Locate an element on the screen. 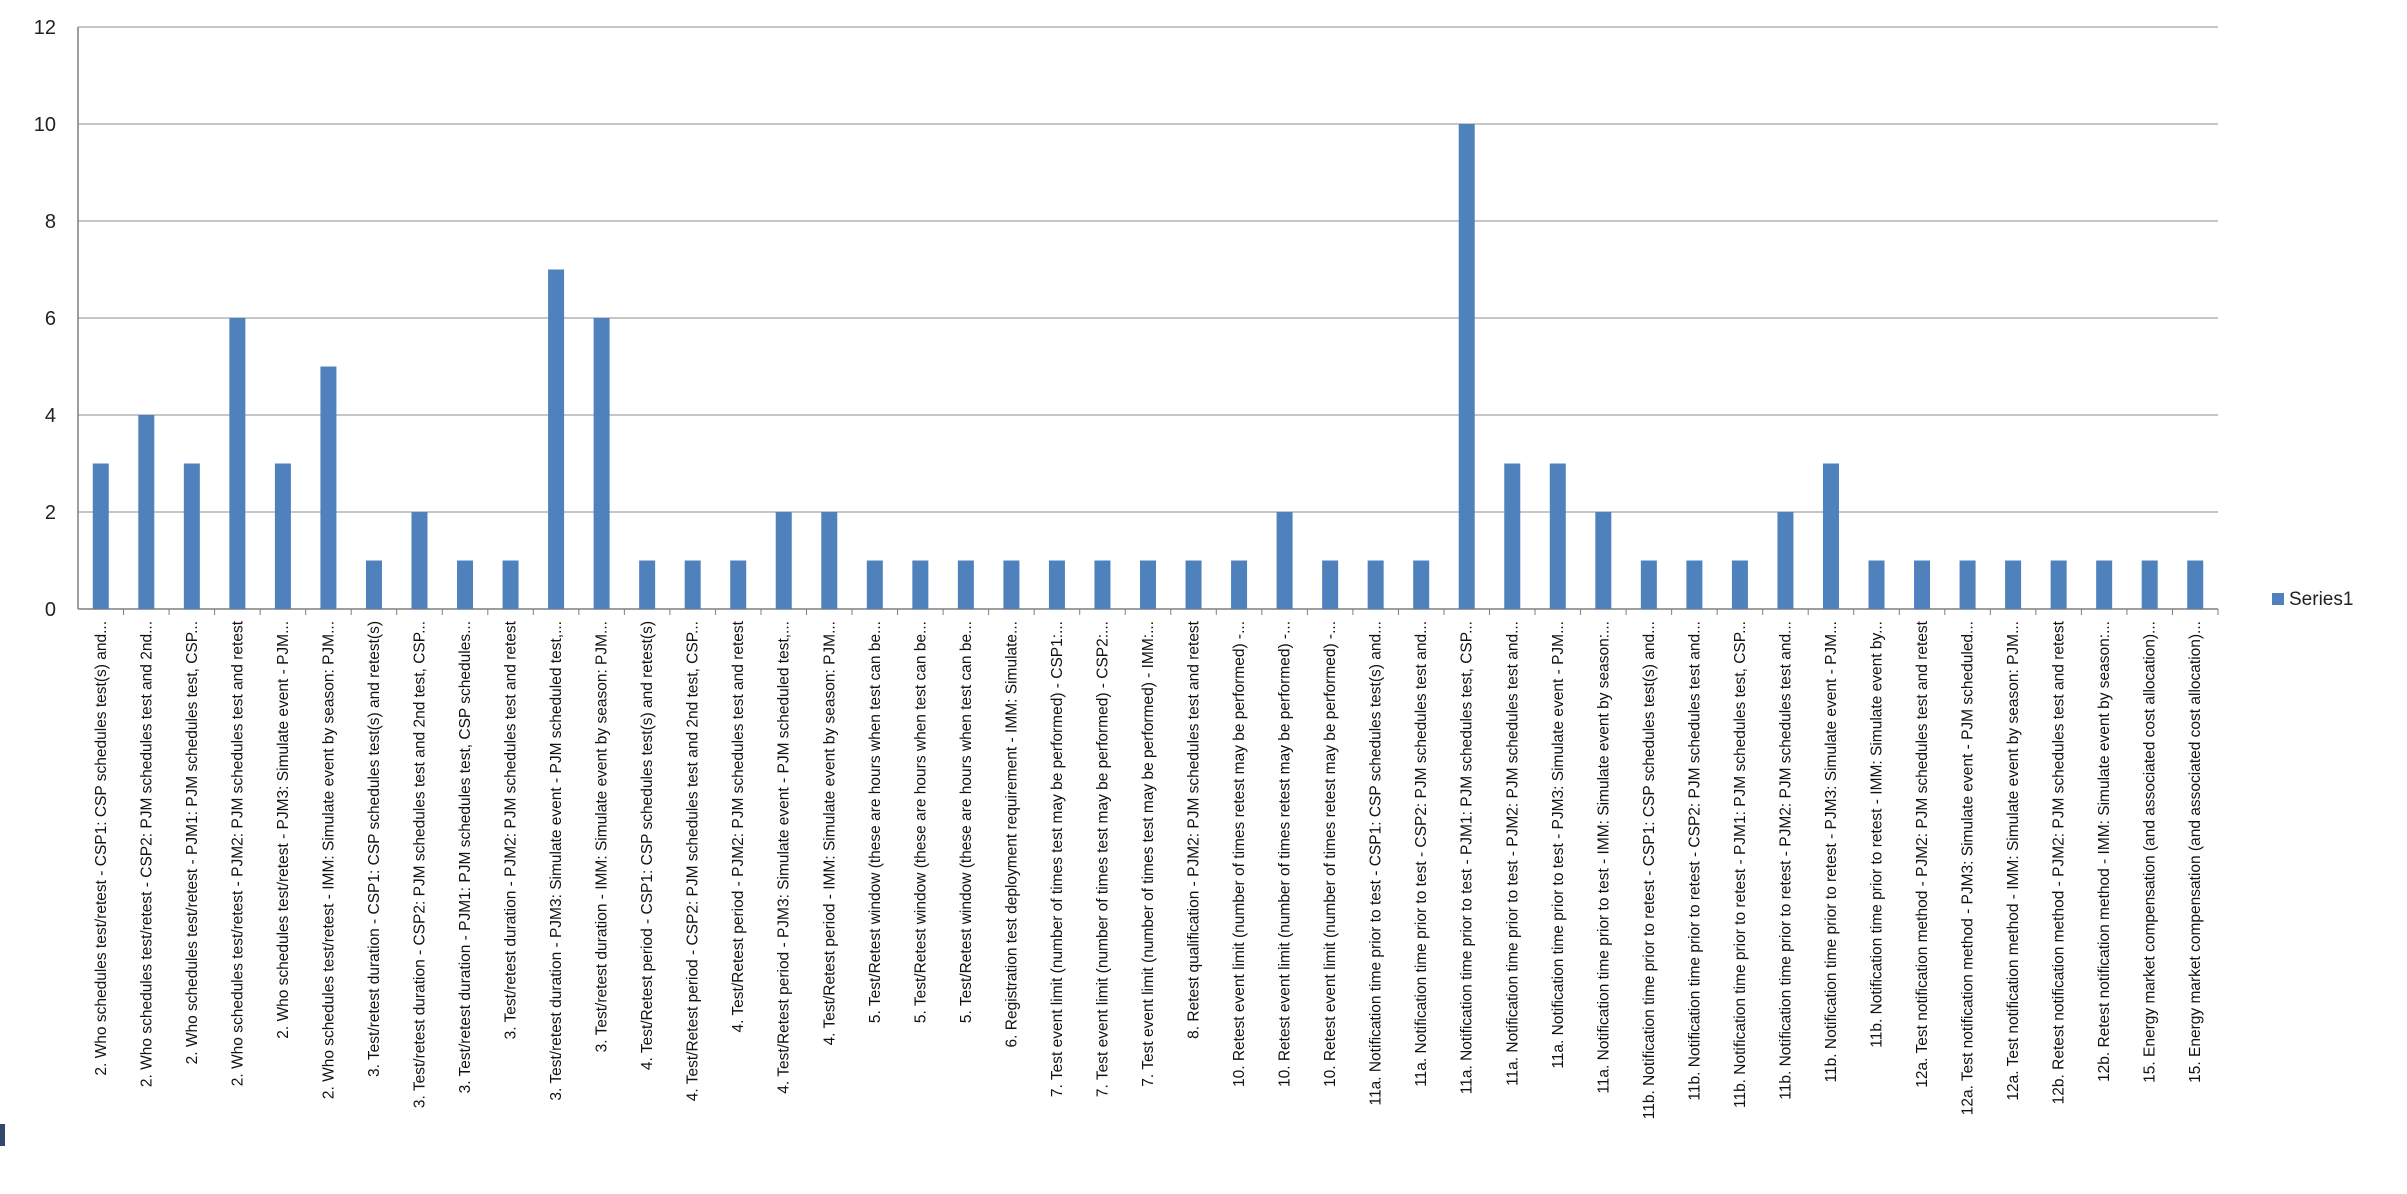  window-edge-marker is located at coordinates (2, 1135).